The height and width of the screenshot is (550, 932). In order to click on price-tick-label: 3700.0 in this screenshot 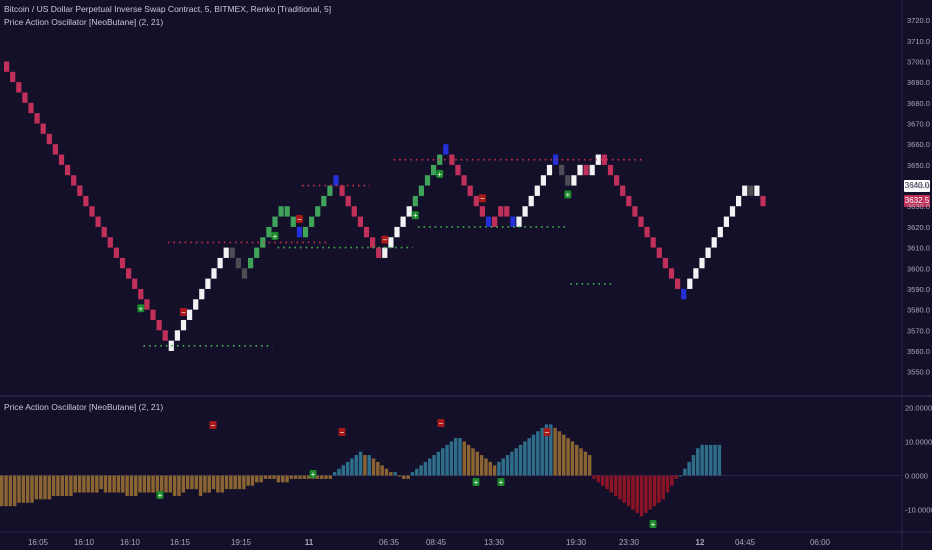, I will do `click(918, 61)`.